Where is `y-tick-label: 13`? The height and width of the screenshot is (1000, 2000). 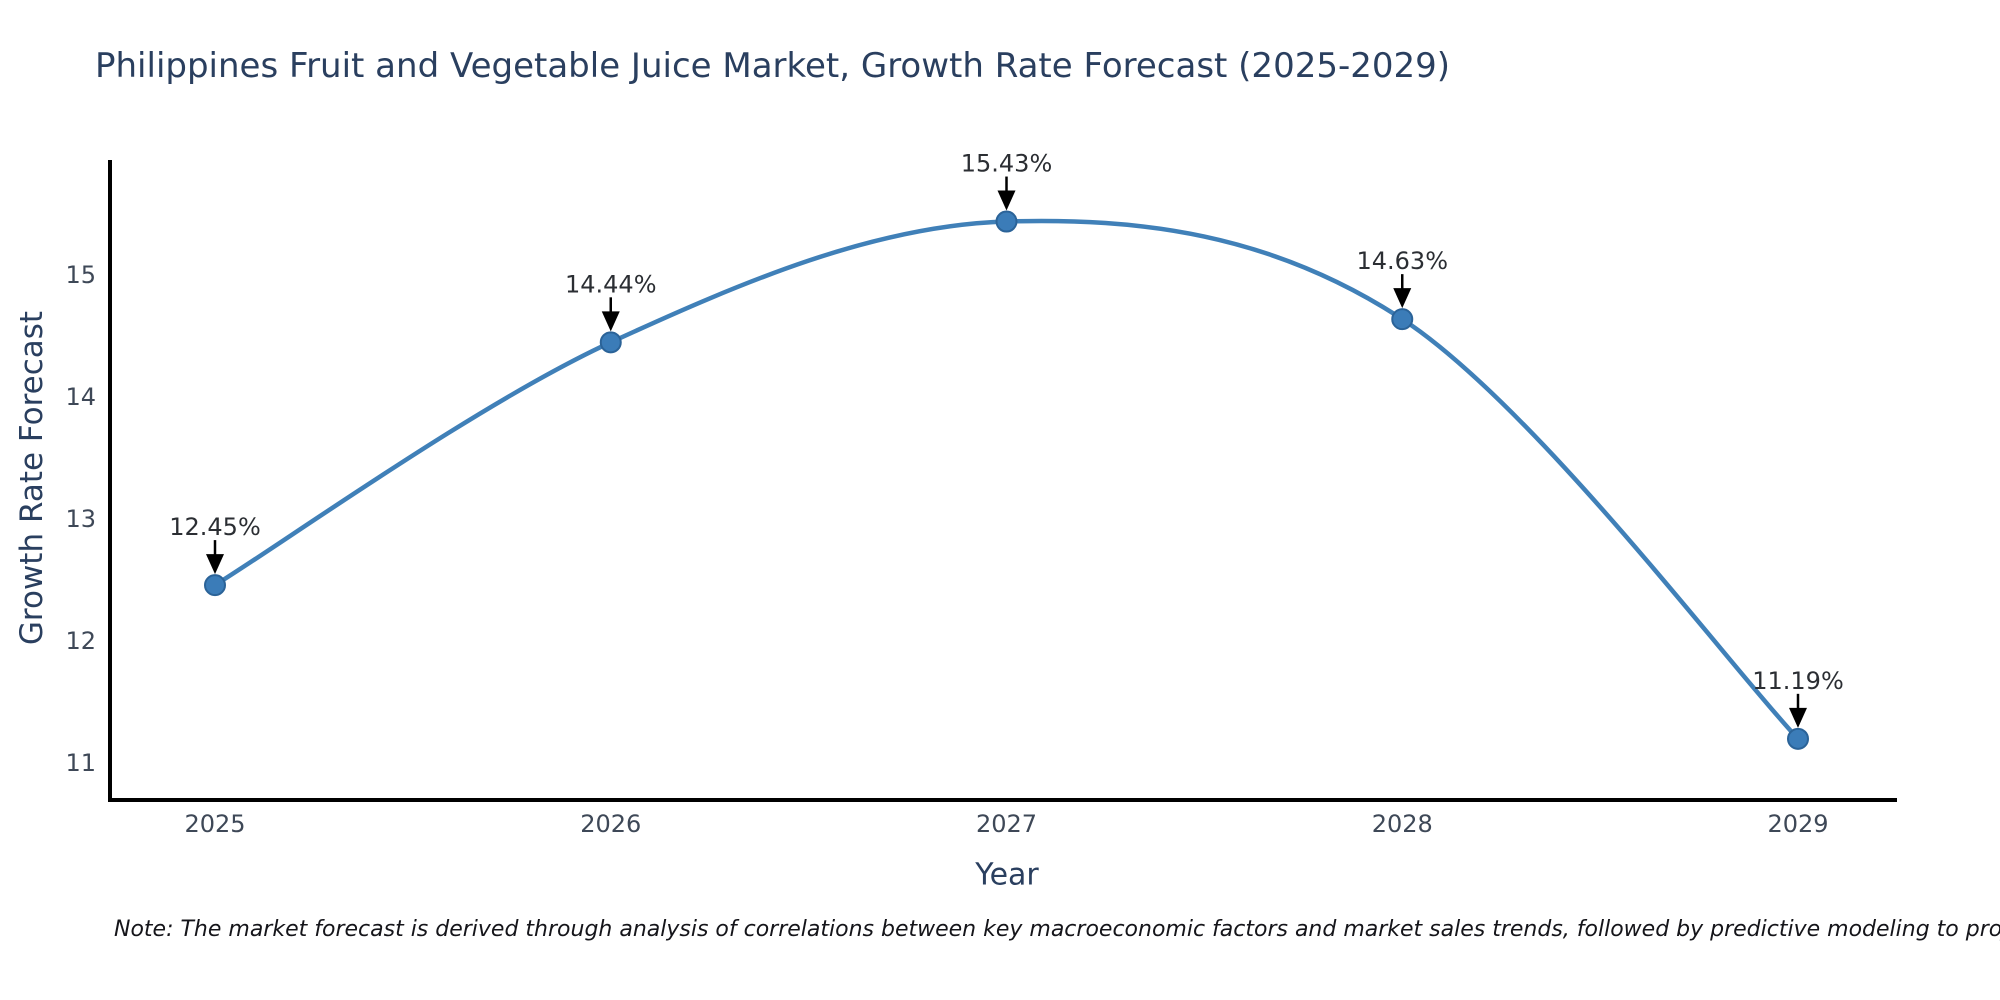 y-tick-label: 13 is located at coordinates (80, 519).